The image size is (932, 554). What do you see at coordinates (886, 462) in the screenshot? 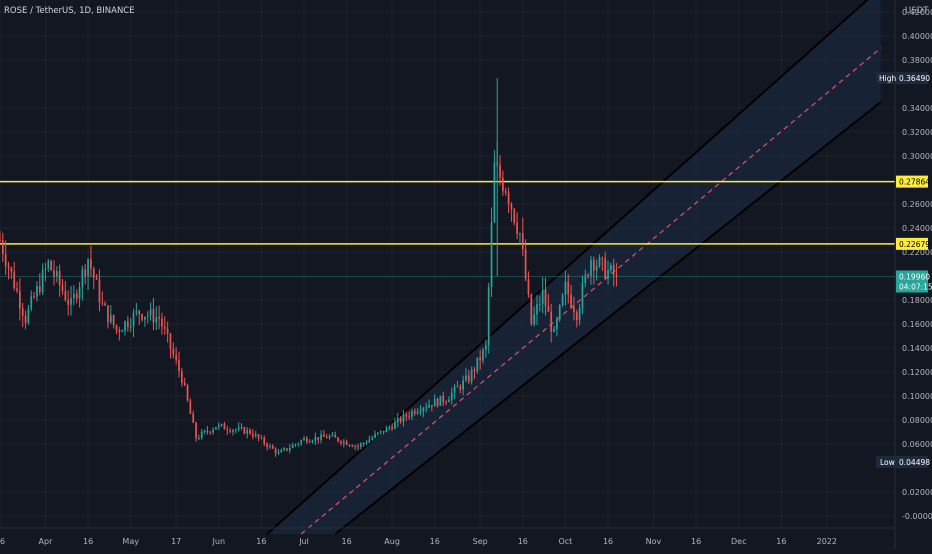
I see `low-label-bg` at bounding box center [886, 462].